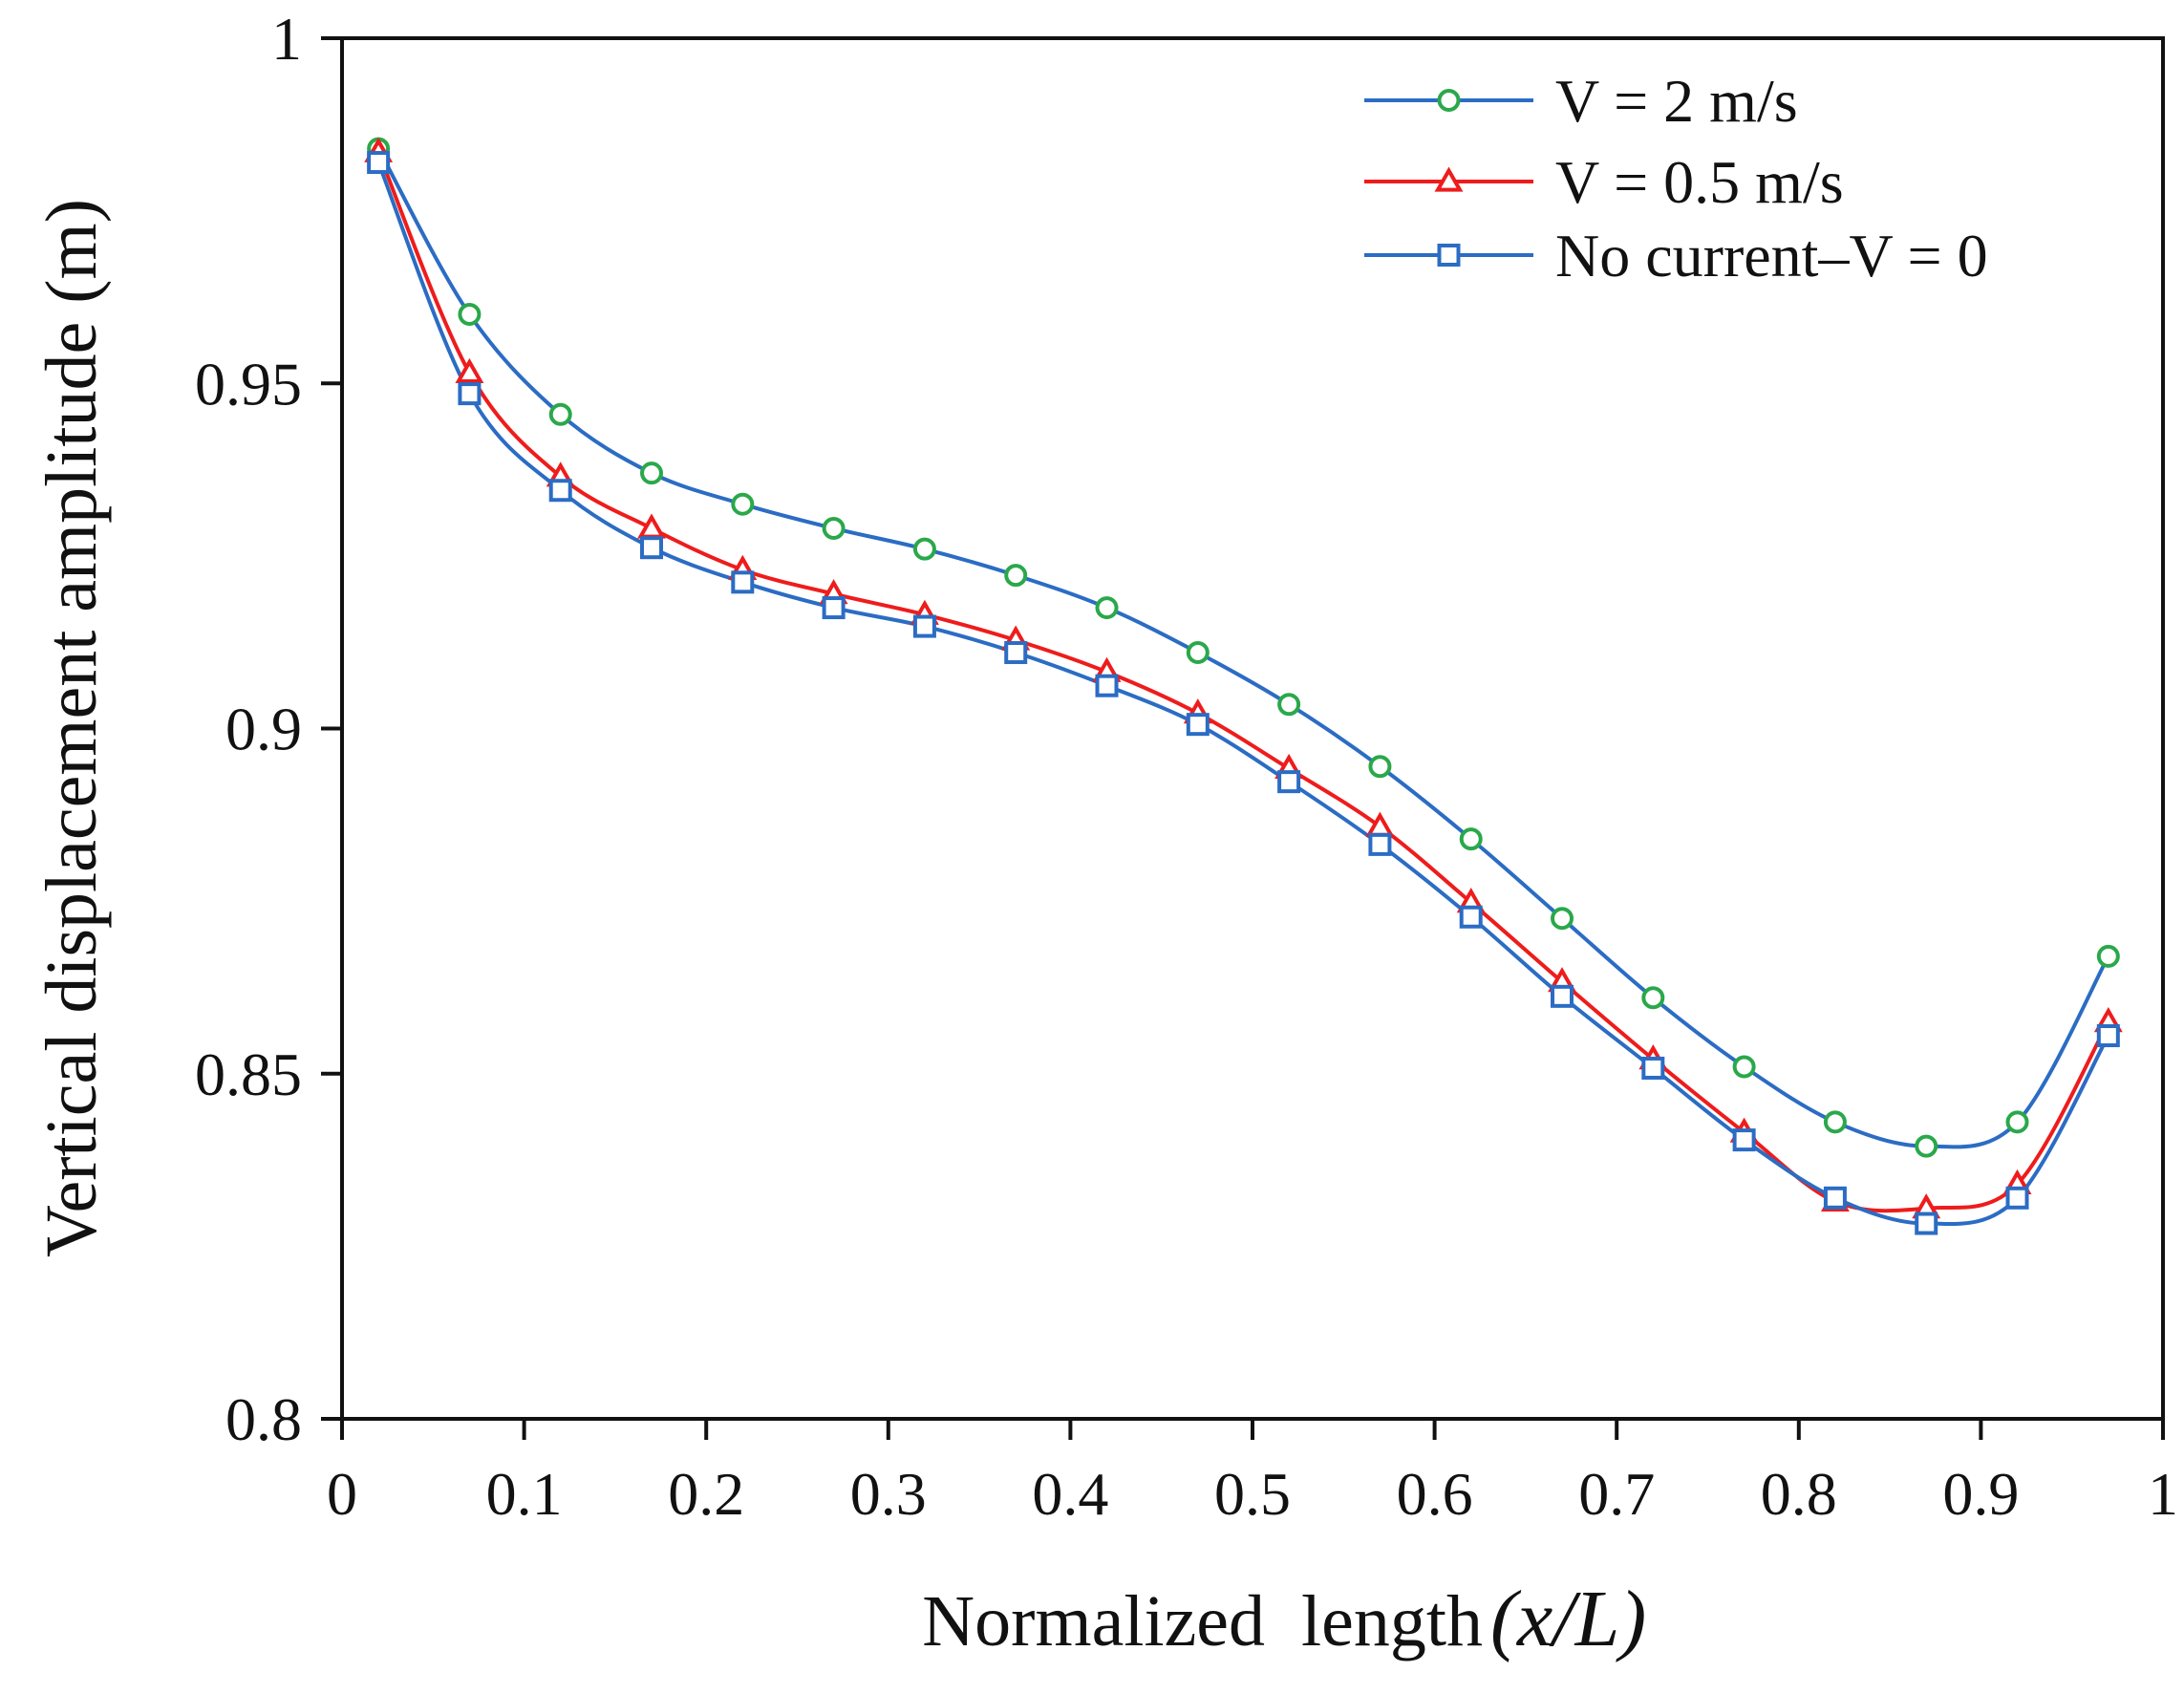  Describe the element at coordinates (706, 1494) in the screenshot. I see `x-tick-label: 0.2` at that location.